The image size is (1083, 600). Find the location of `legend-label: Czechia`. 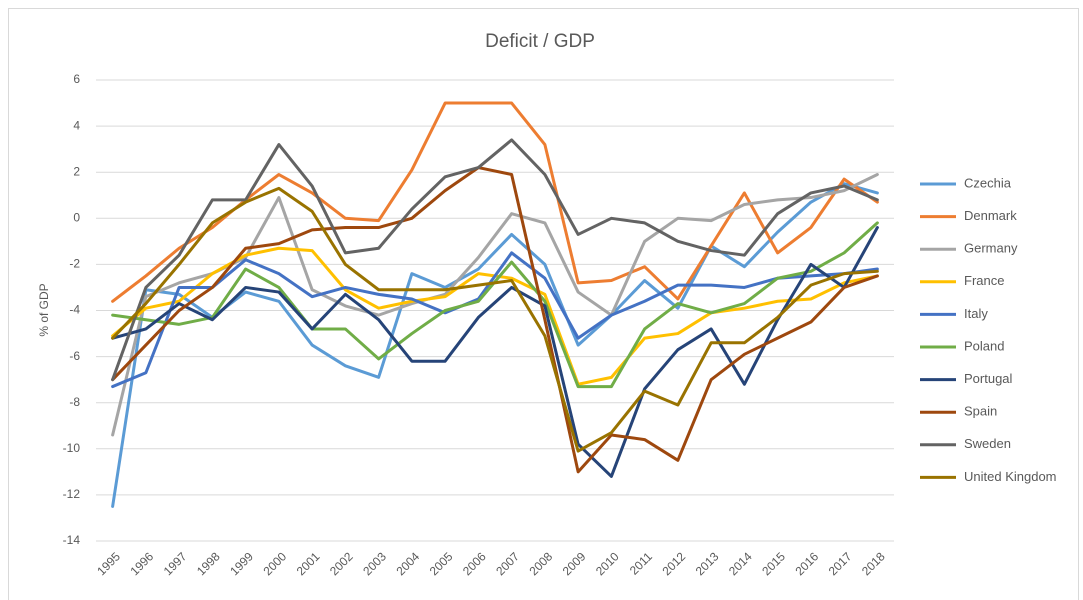

legend-label: Czechia is located at coordinates (988, 182).